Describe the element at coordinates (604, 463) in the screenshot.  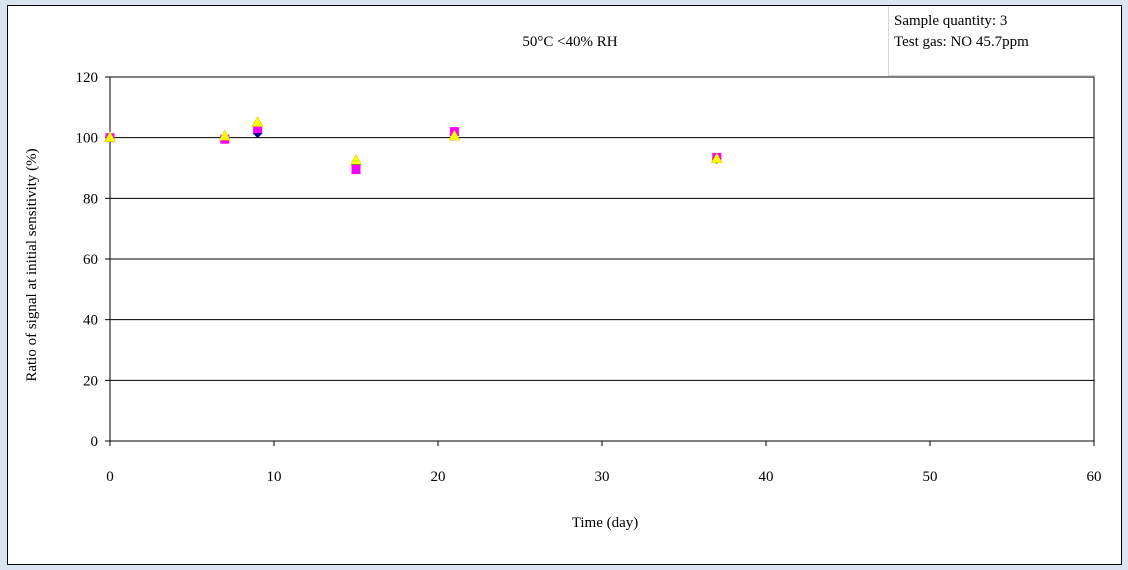
I see `x-axis-ticks: 0 10 20 30 40 50 60` at that location.